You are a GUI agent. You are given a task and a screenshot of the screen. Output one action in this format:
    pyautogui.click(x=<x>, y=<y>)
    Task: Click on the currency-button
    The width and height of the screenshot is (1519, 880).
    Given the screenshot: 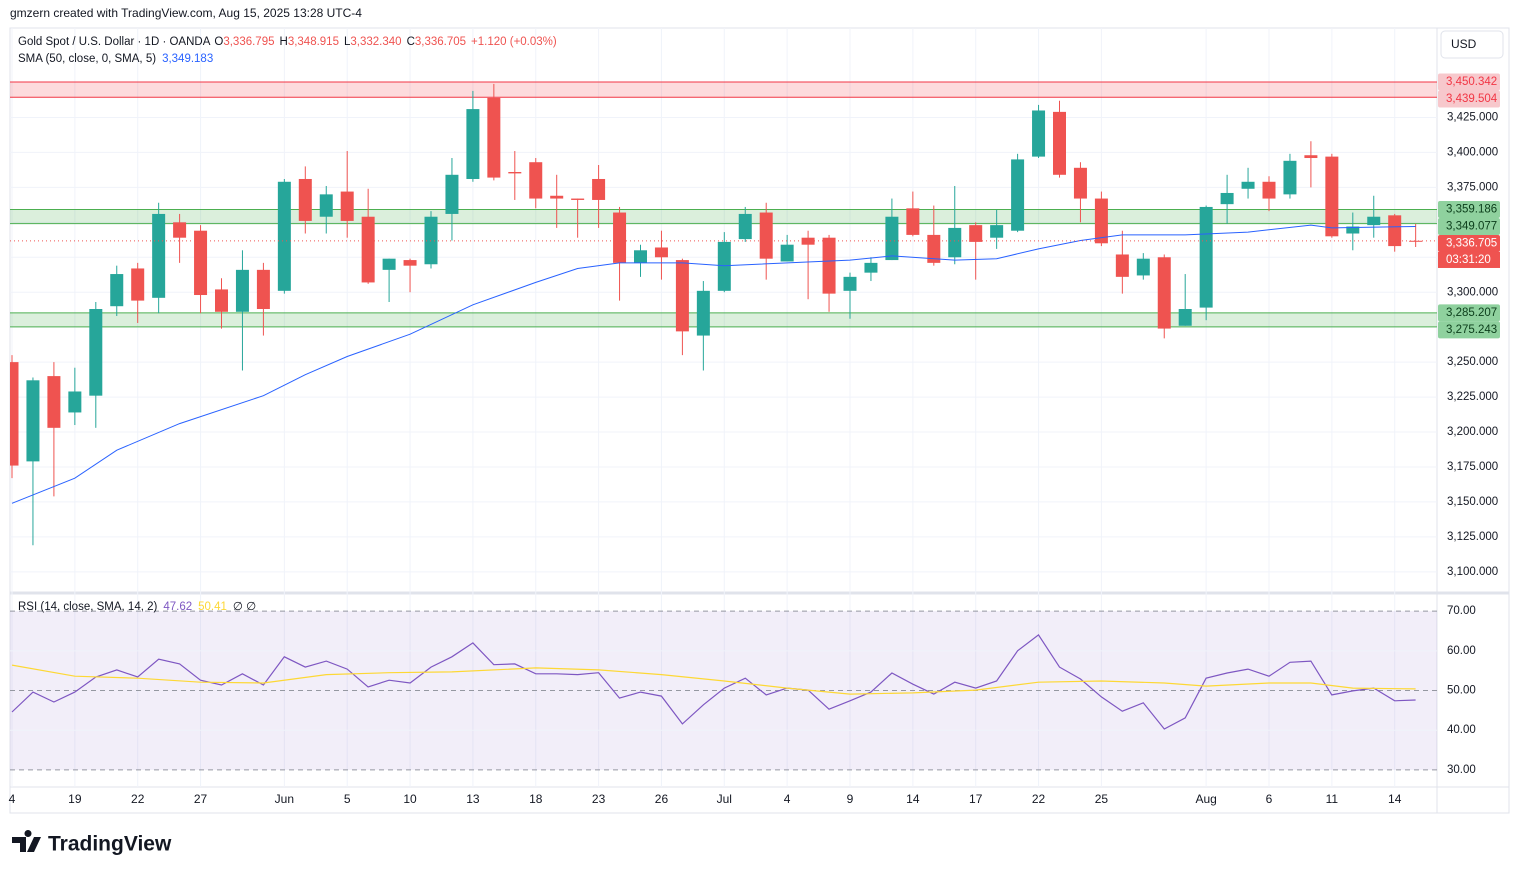 What is the action you would take?
    pyautogui.click(x=1472, y=44)
    